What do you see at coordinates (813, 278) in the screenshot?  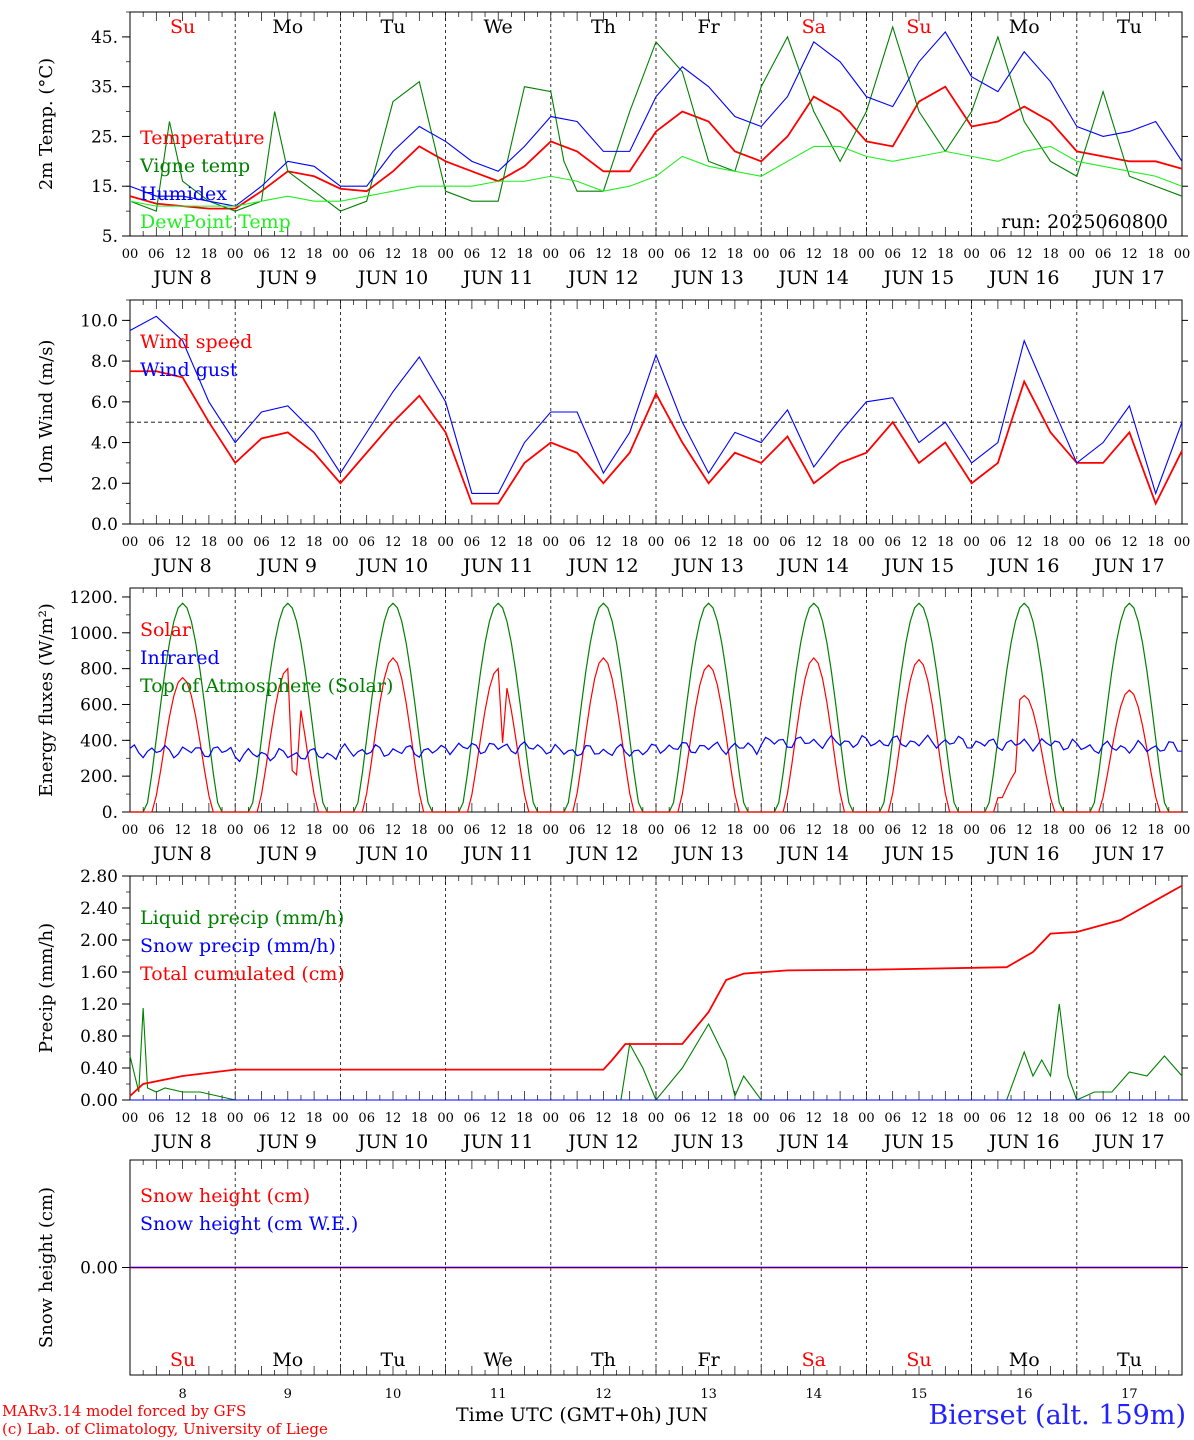 I see `x-date-label: JUN 14` at bounding box center [813, 278].